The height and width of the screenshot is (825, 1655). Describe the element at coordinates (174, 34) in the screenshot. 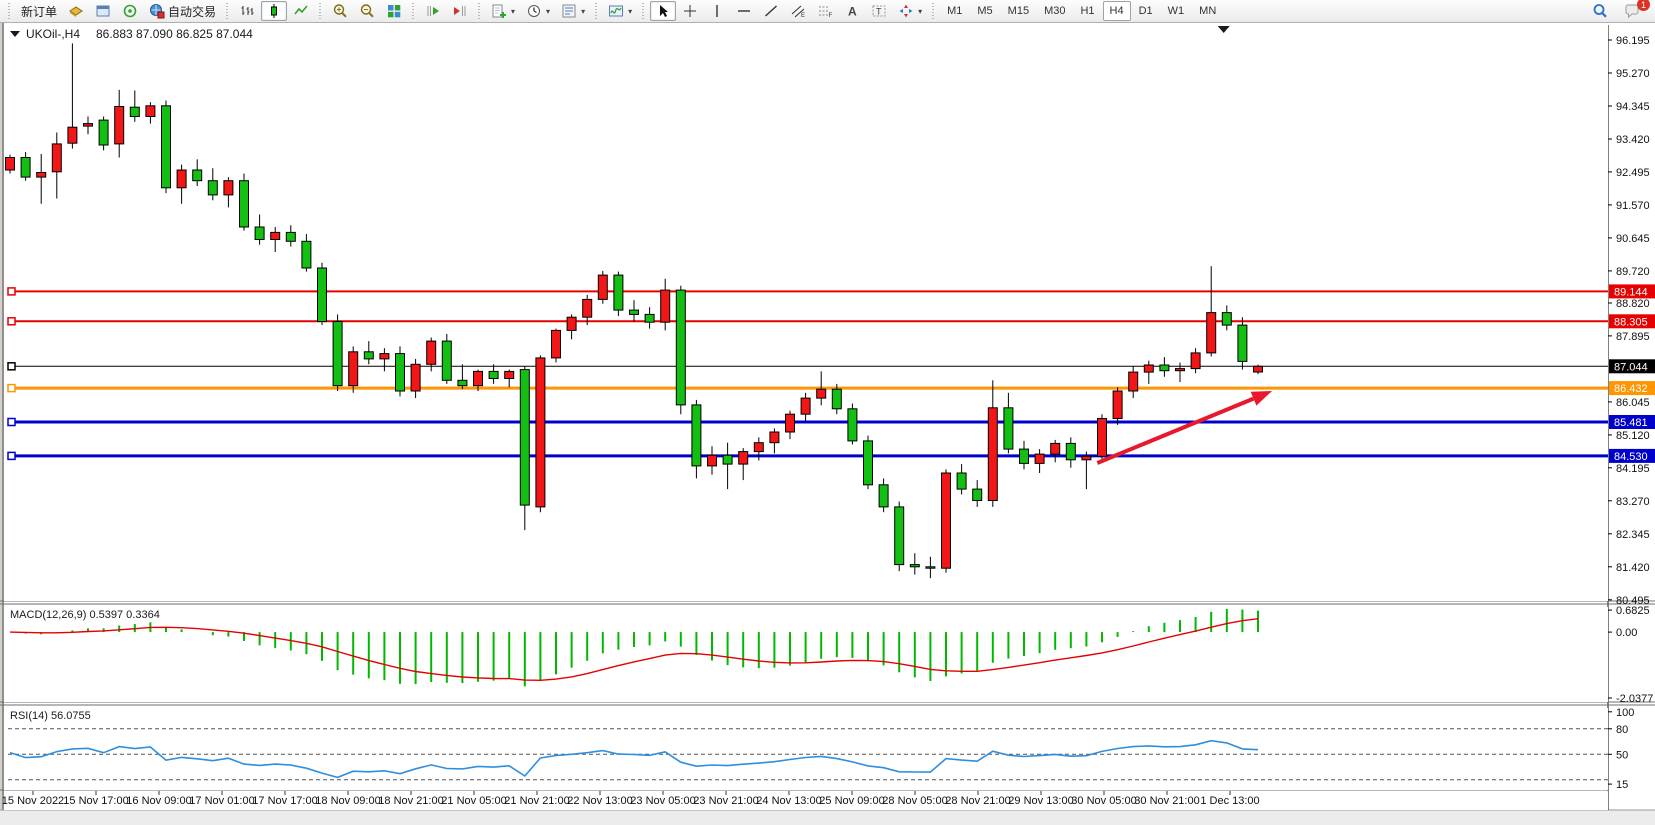

I see `chart-title-ohlc: 86.883 87.090 86.825 87.044` at that location.